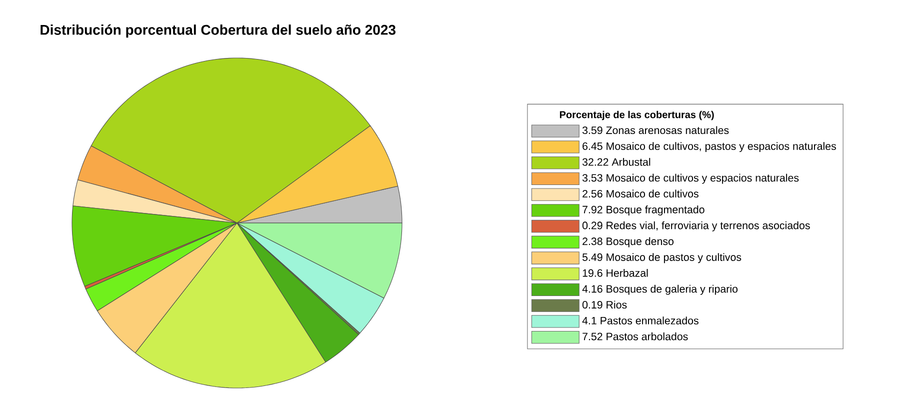  Describe the element at coordinates (640, 194) in the screenshot. I see `legend-label: 2.56 Mosaico de cultivos` at that location.